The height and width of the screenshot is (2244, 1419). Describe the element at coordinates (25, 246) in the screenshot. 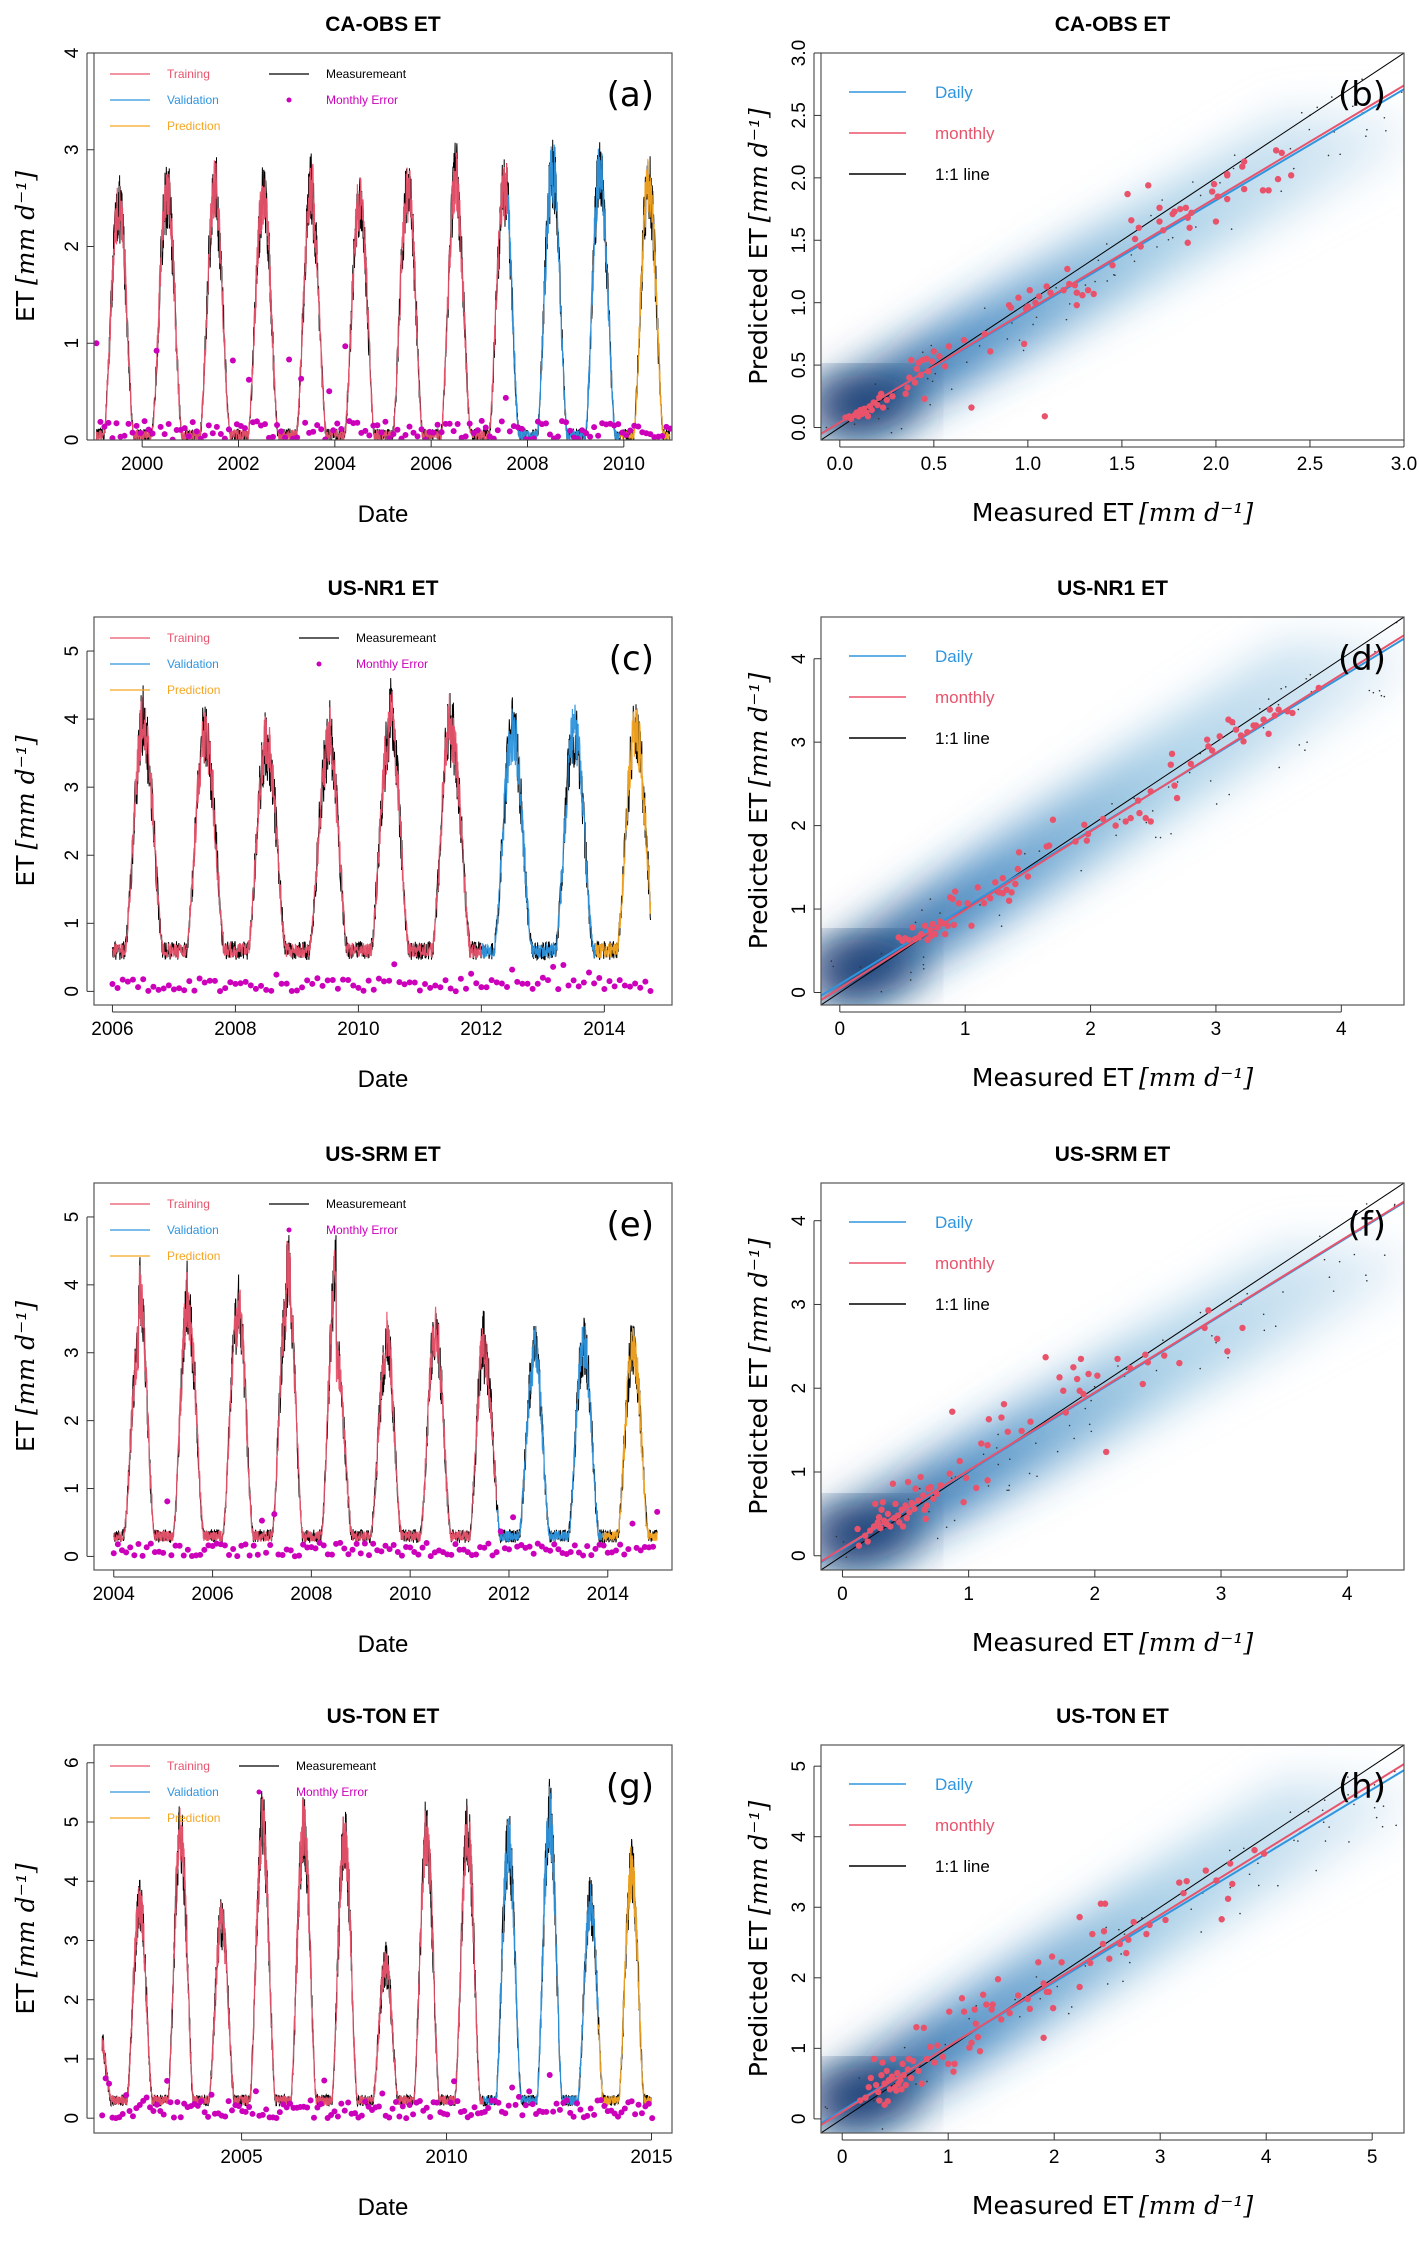

I see `y-axis-label: ET [mm d⁻¹]` at that location.